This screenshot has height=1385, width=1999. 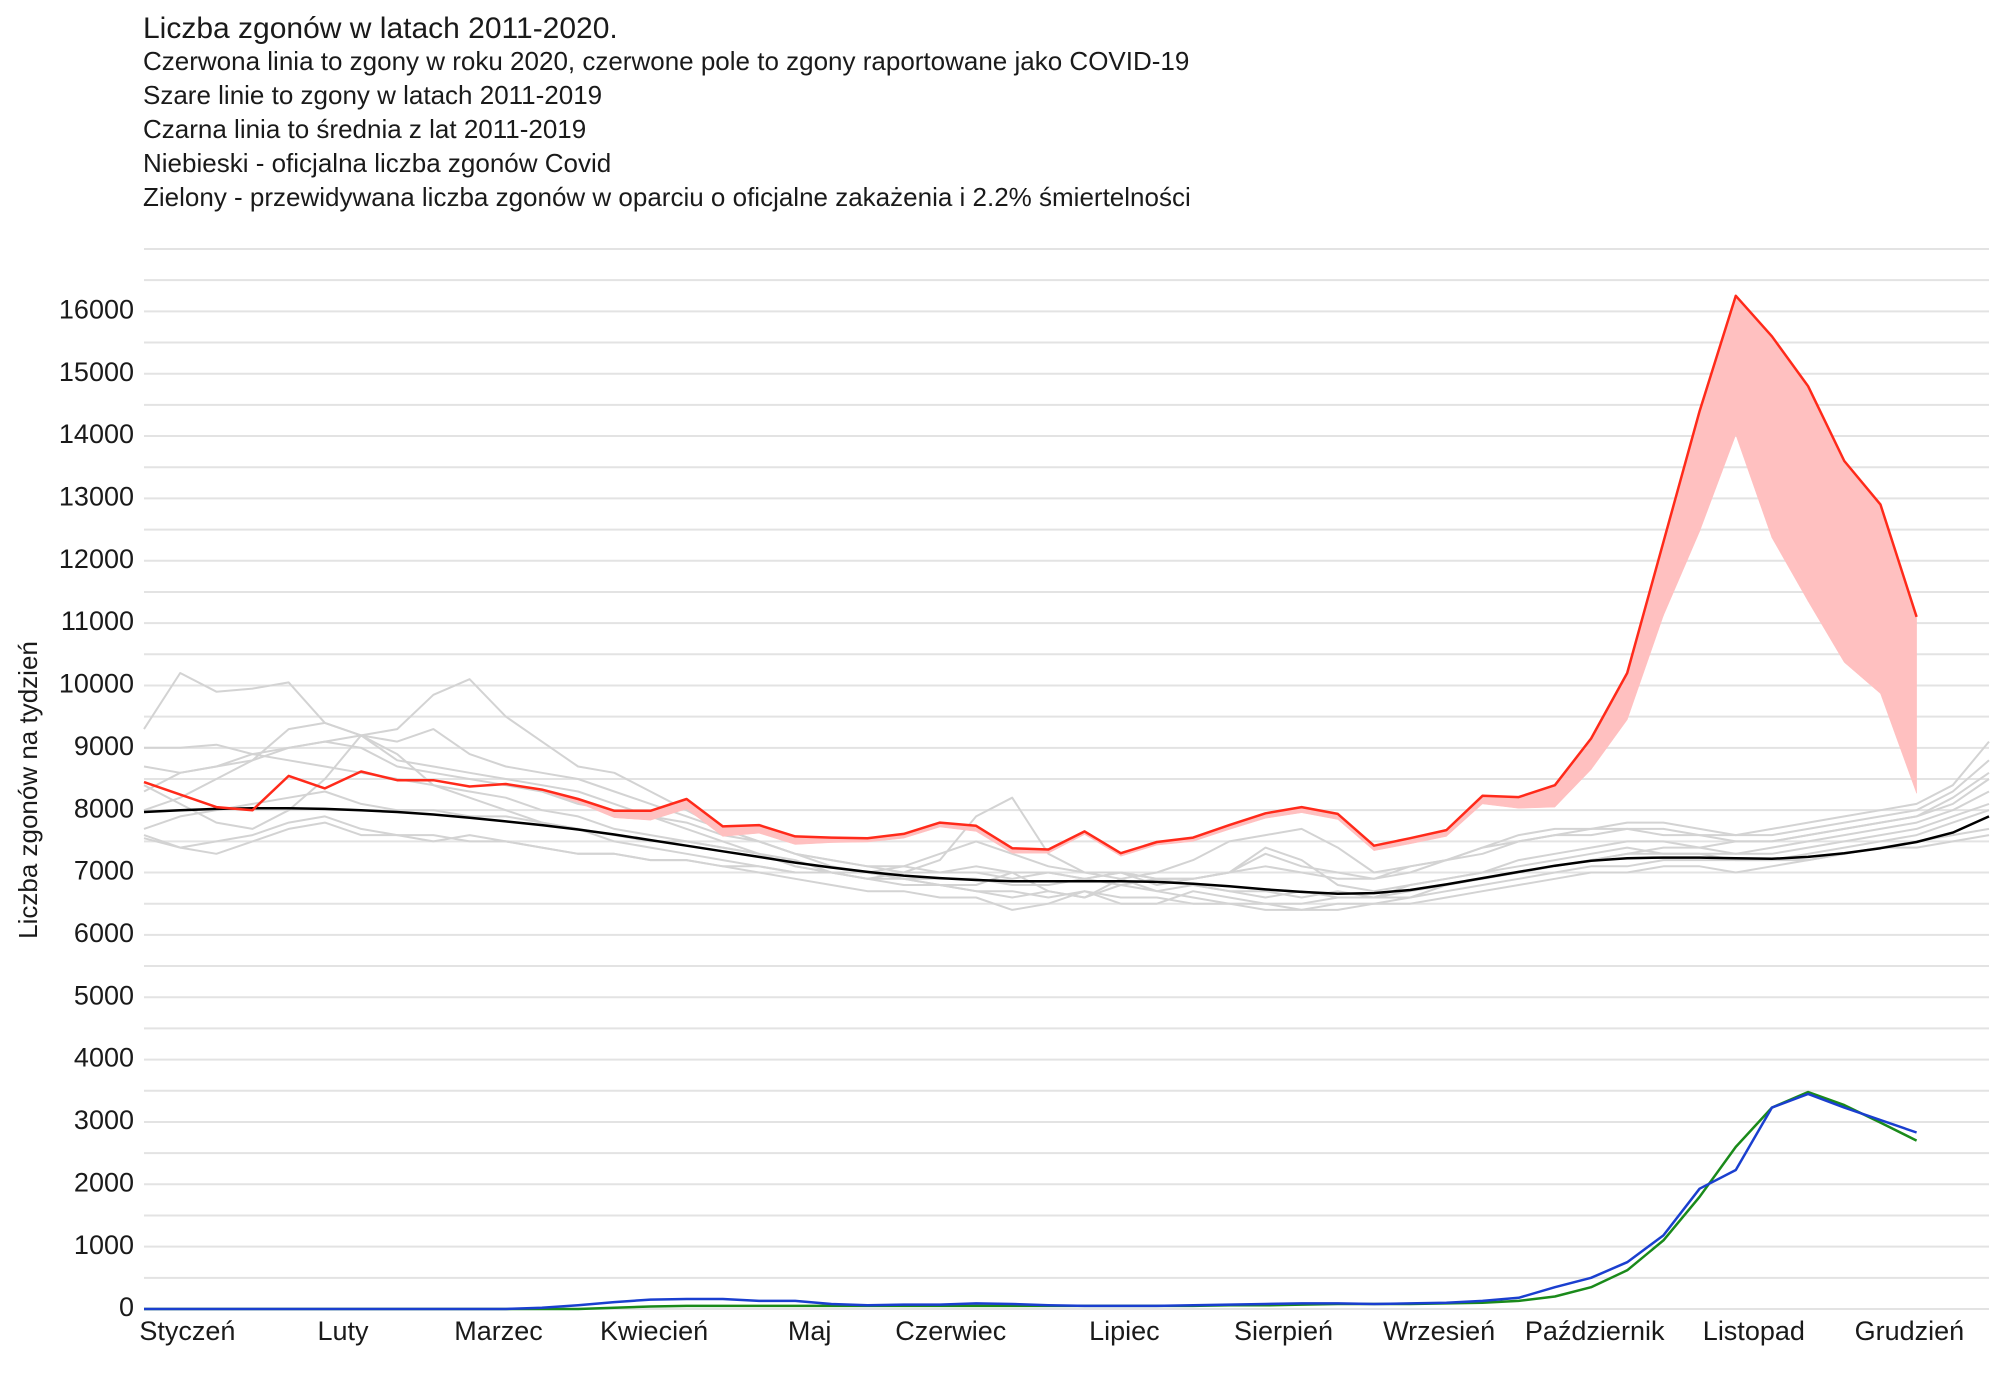 What do you see at coordinates (96, 372) in the screenshot?
I see `y-tick-label: 15000` at bounding box center [96, 372].